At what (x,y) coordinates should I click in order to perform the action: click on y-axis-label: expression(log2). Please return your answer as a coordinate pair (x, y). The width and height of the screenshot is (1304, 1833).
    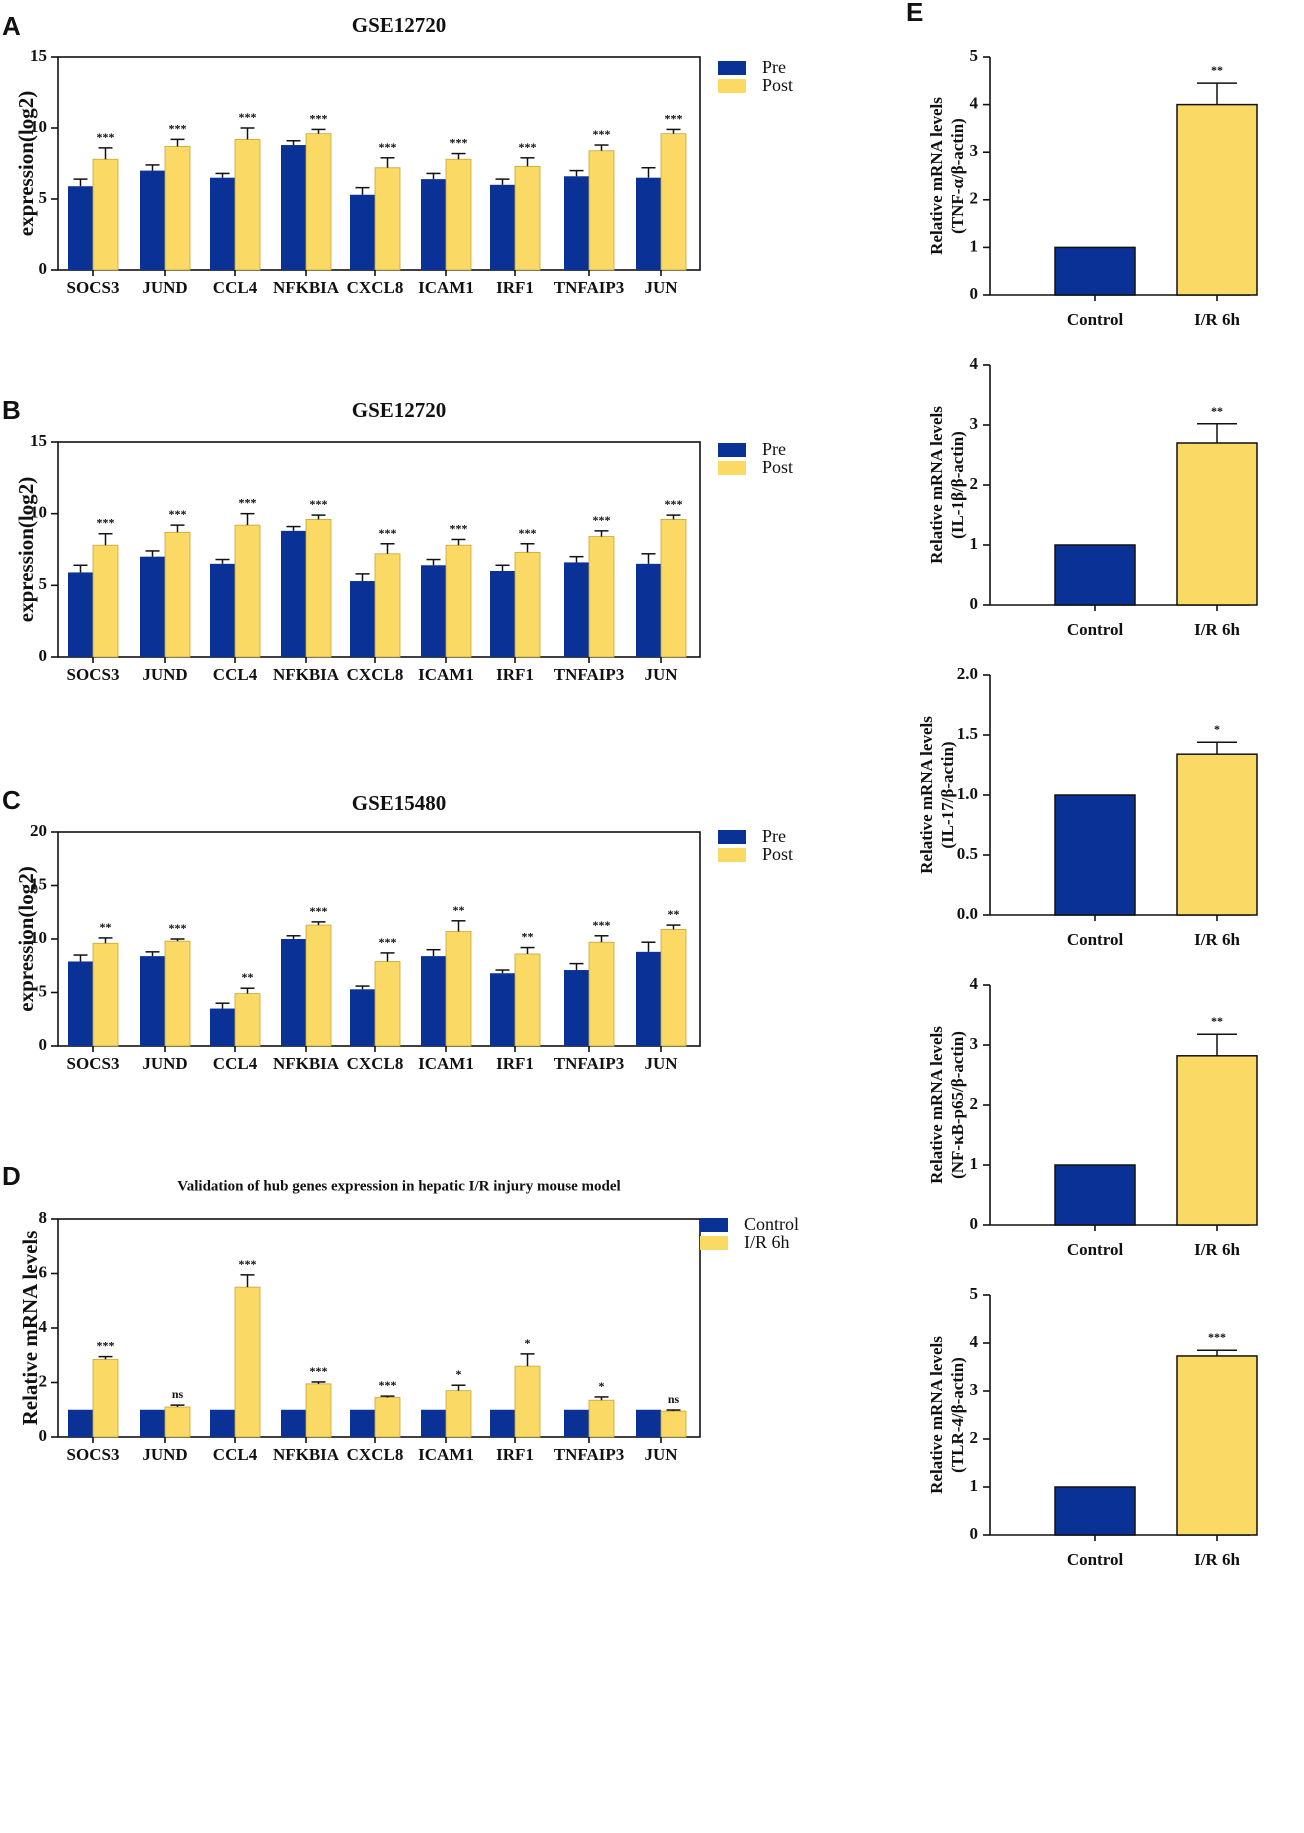
    Looking at the image, I should click on (26, 163).